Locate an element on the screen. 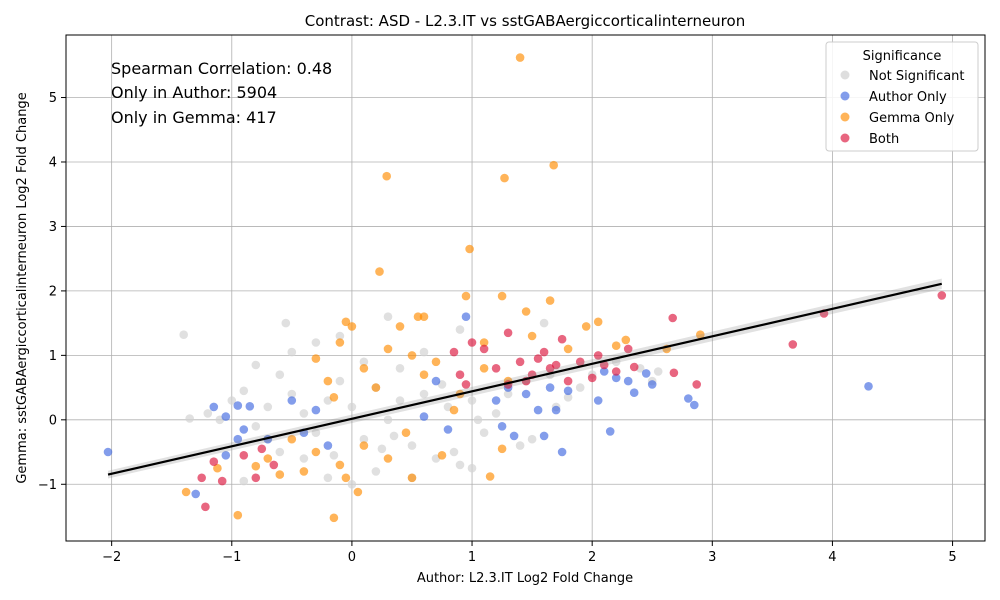 Image resolution: width=1000 pixels, height=600 pixels. legend-marker-author-only is located at coordinates (845, 96).